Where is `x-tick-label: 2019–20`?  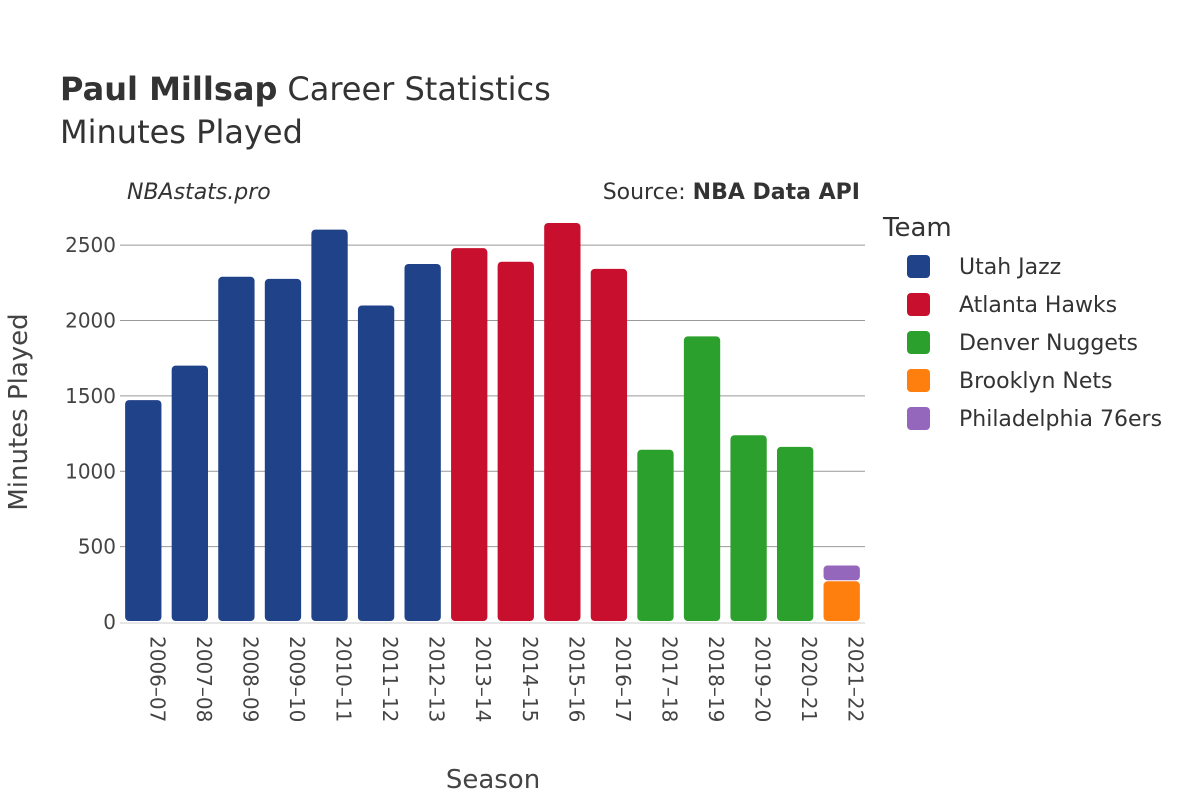
x-tick-label: 2019–20 is located at coordinates (763, 679).